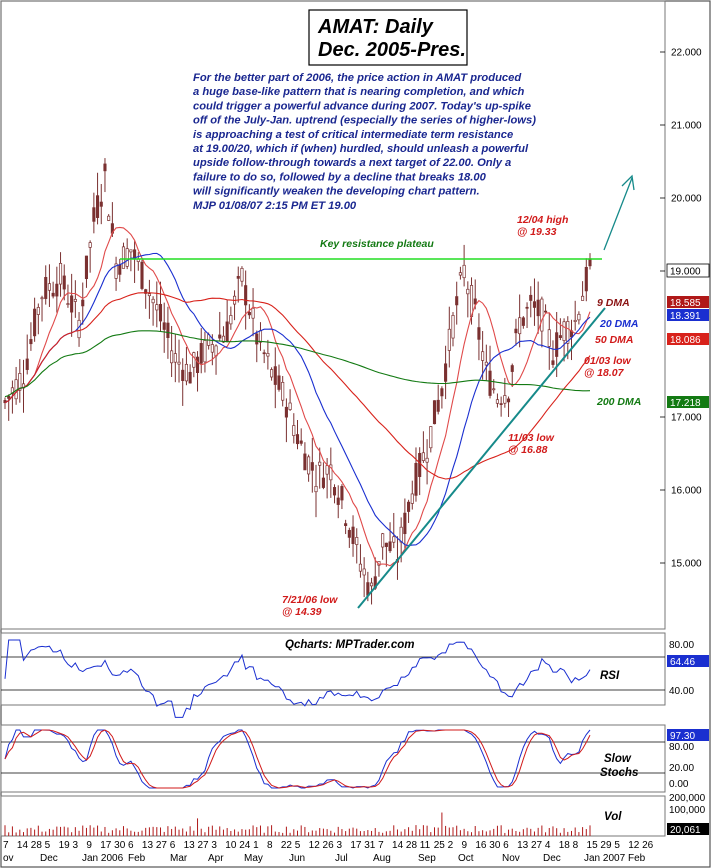 The width and height of the screenshot is (711, 868). What do you see at coordinates (190, 845) in the screenshot?
I see `x-day-label-13: 13` at bounding box center [190, 845].